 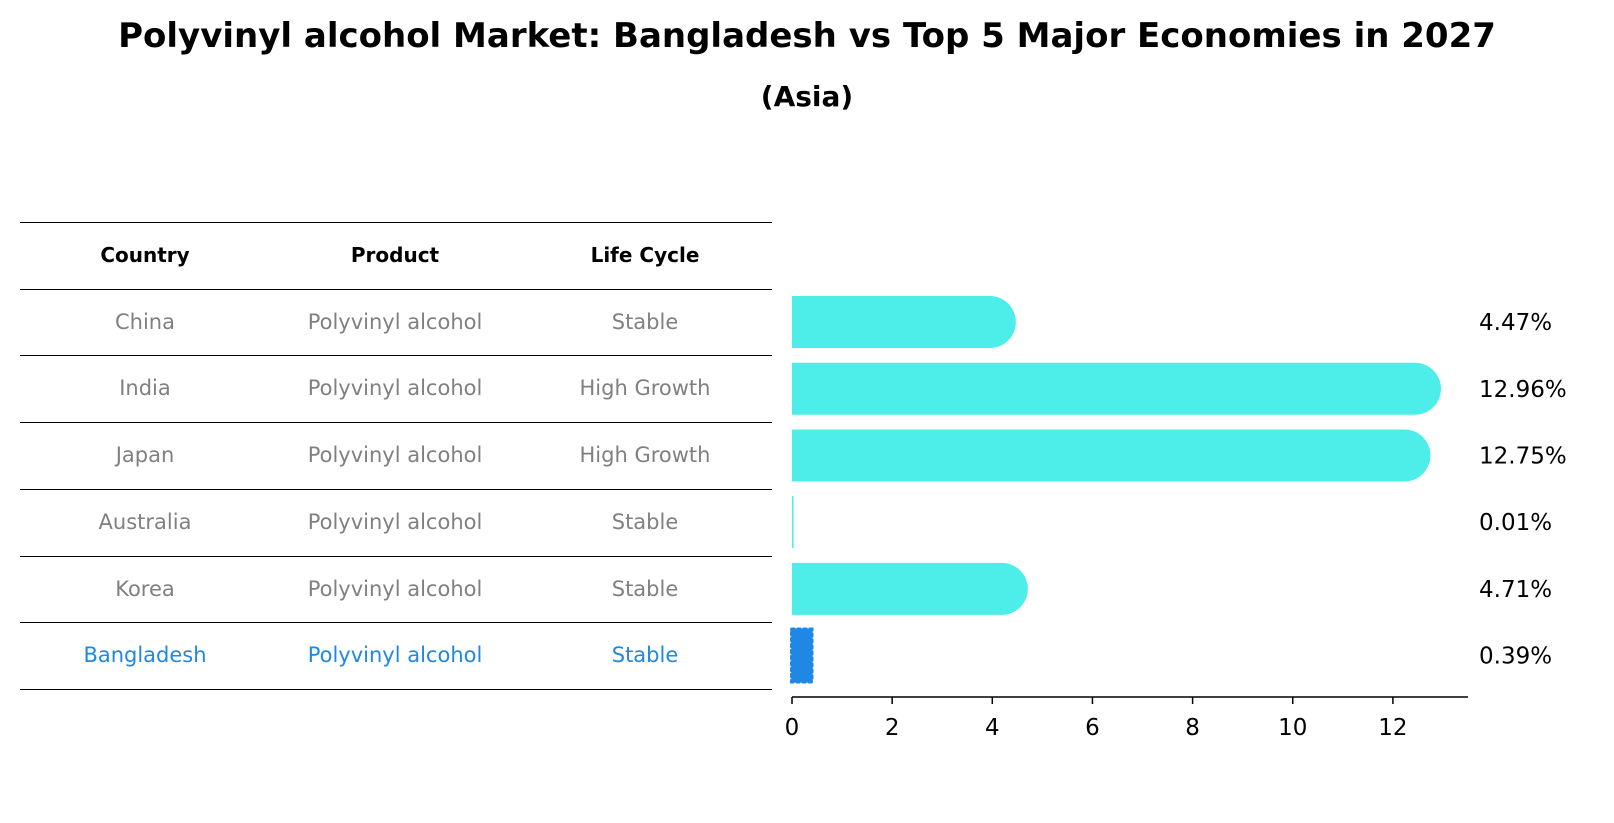 I want to click on table-cell-country: Bangladesh, so click(x=145, y=655).